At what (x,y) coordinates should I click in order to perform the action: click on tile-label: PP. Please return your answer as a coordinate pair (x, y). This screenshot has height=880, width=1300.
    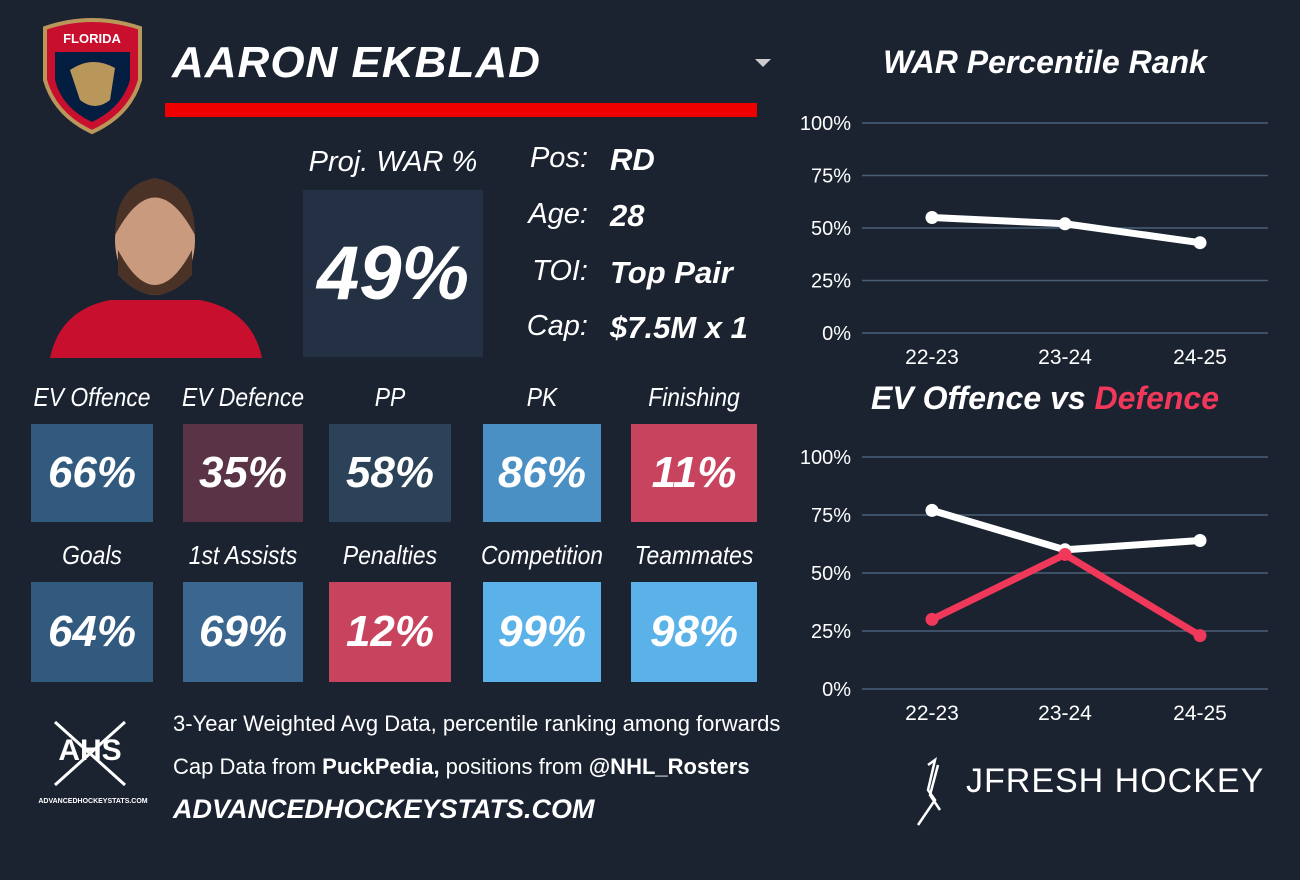
    Looking at the image, I should click on (390, 397).